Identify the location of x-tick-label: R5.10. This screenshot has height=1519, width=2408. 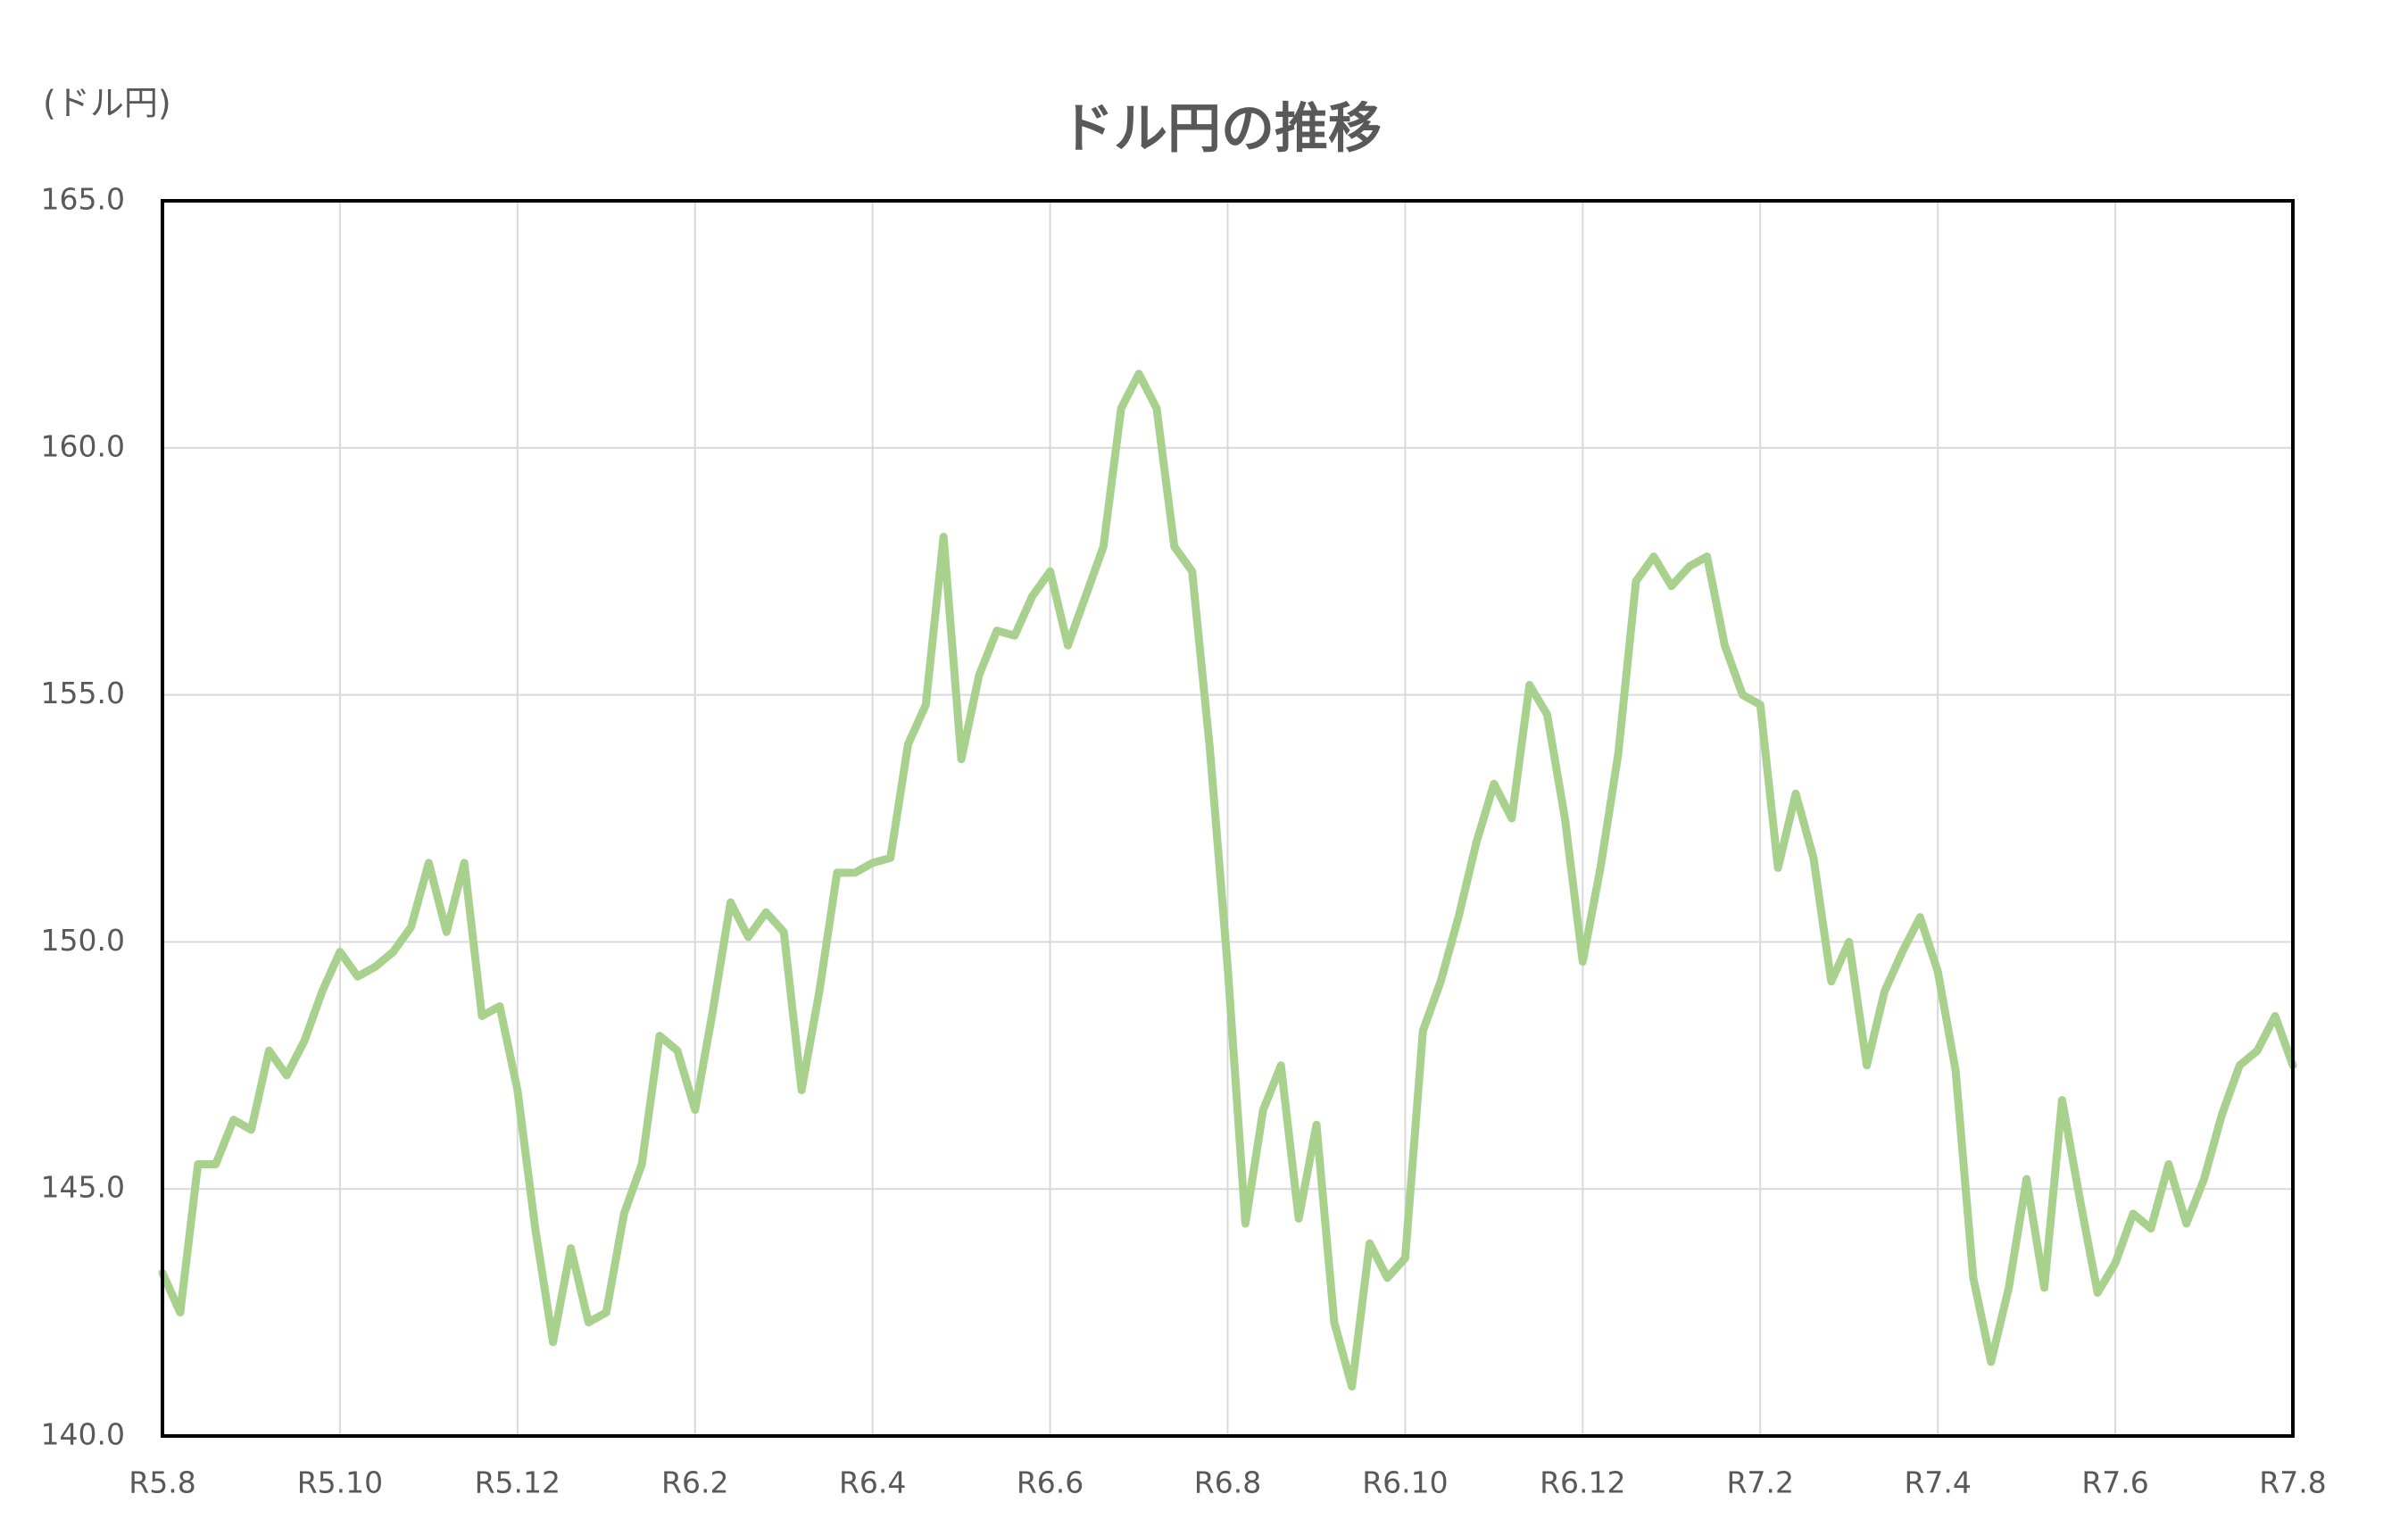
(340, 1482).